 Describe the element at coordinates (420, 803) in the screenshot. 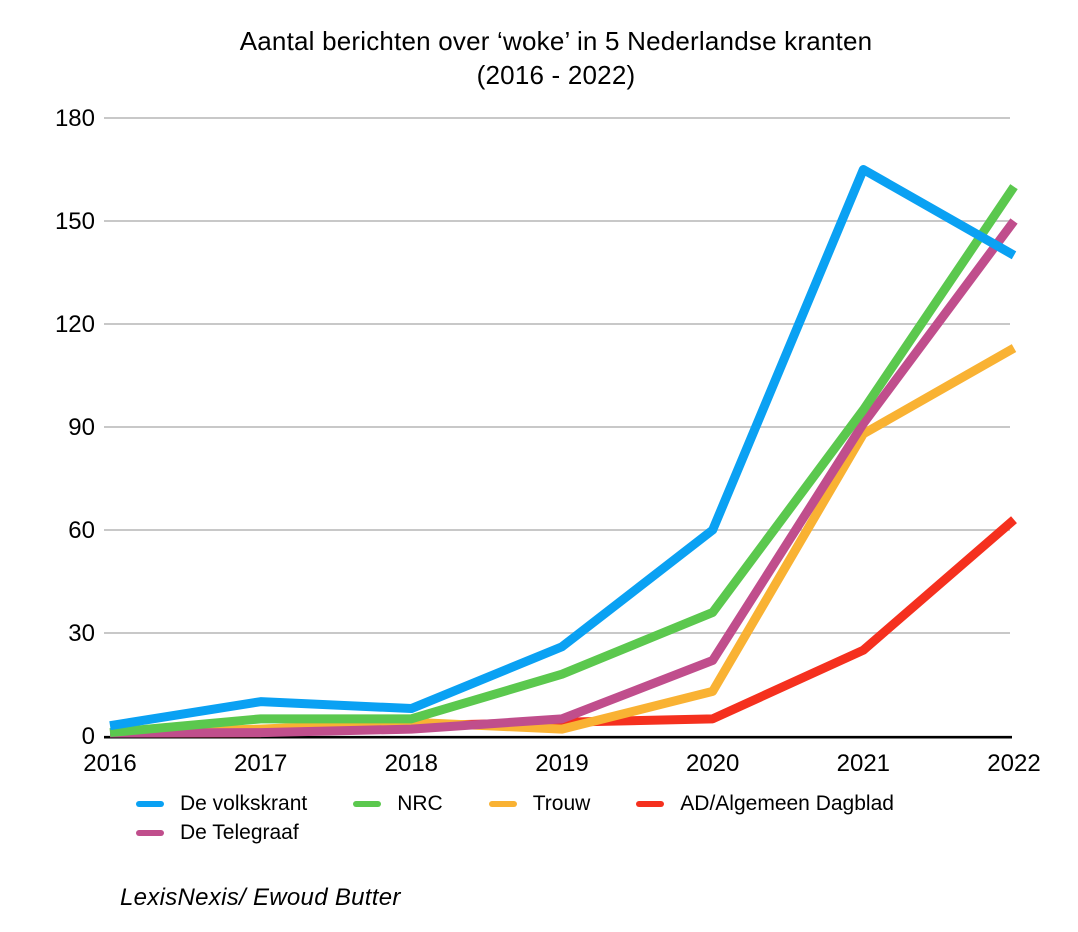

I see `legend-label: NRC` at that location.